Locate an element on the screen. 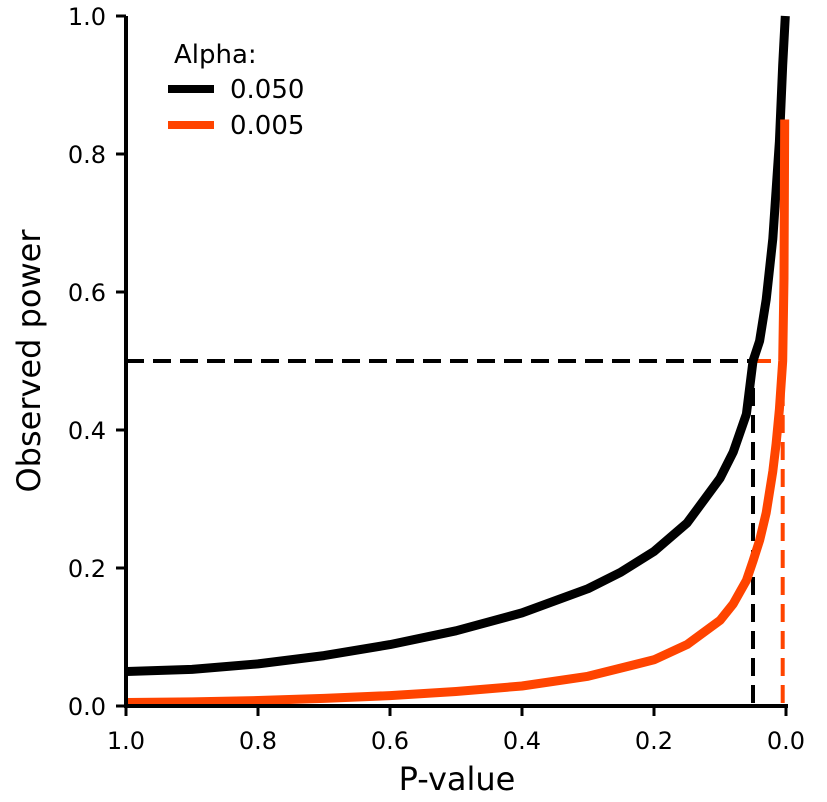 The height and width of the screenshot is (802, 827). y-tick-label: 0.0 is located at coordinates (87, 707).